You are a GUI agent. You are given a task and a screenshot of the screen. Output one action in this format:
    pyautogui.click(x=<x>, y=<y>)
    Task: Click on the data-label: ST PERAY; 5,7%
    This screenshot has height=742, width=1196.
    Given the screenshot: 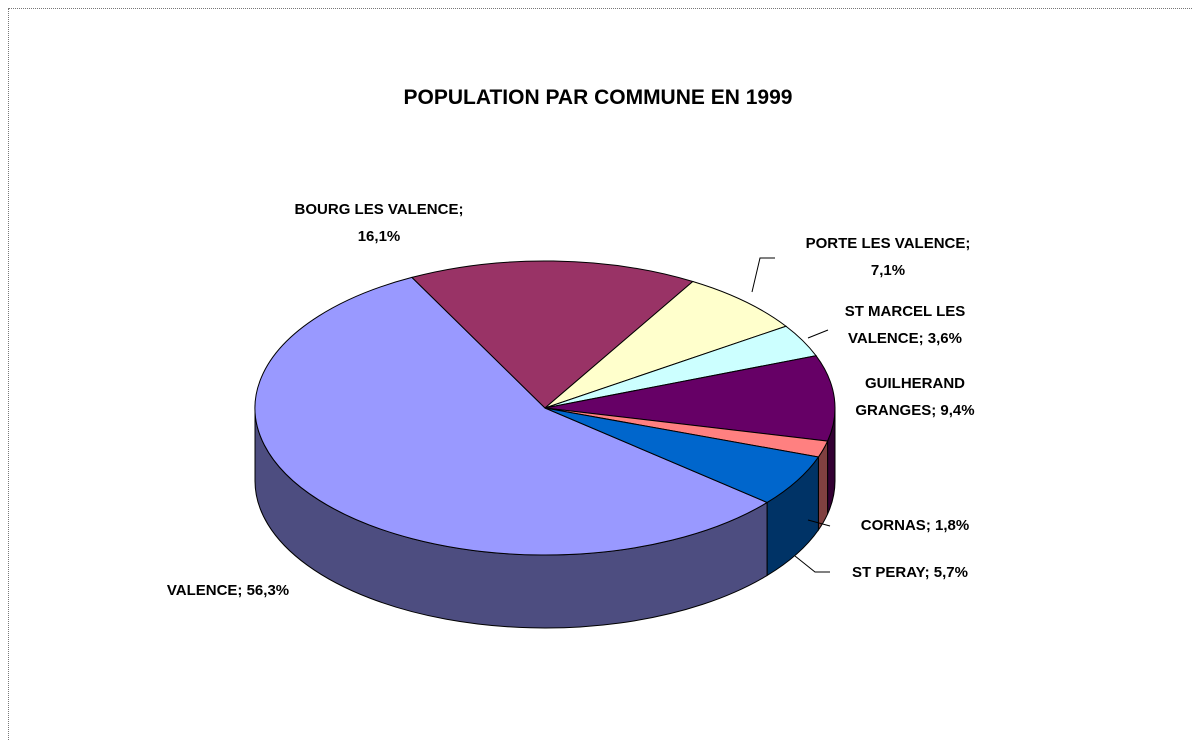 What is the action you would take?
    pyautogui.click(x=910, y=572)
    